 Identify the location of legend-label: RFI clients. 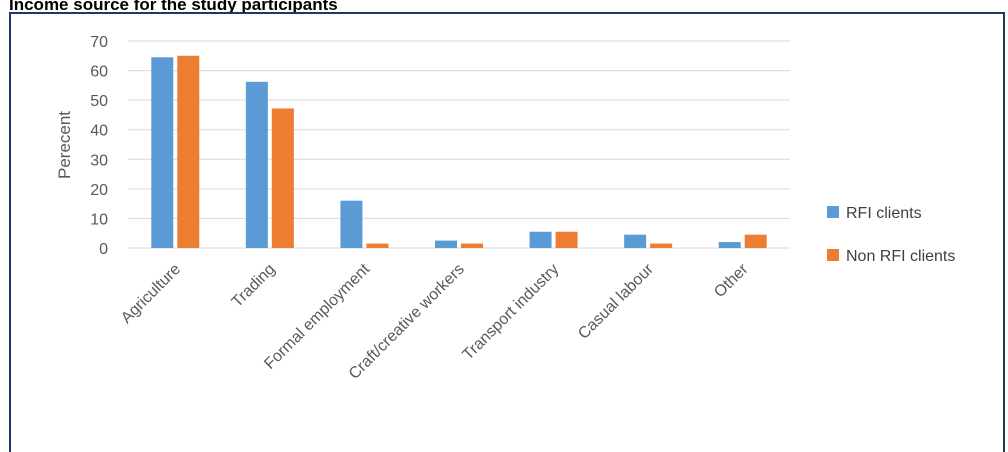
(884, 213).